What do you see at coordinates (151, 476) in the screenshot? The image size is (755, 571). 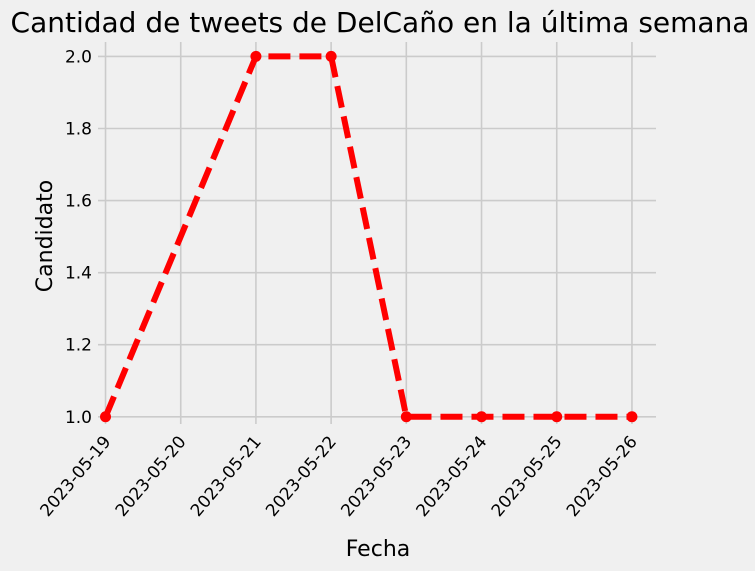 I see `x-tick-label: 2023-05-20` at bounding box center [151, 476].